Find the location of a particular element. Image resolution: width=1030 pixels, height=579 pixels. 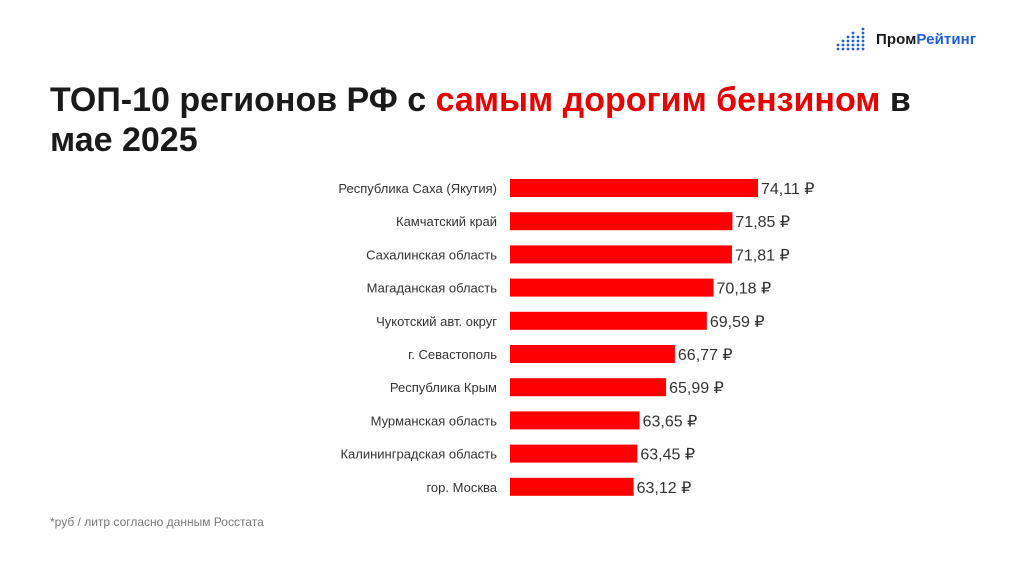

value-label: 65,99 ₽ is located at coordinates (696, 388).